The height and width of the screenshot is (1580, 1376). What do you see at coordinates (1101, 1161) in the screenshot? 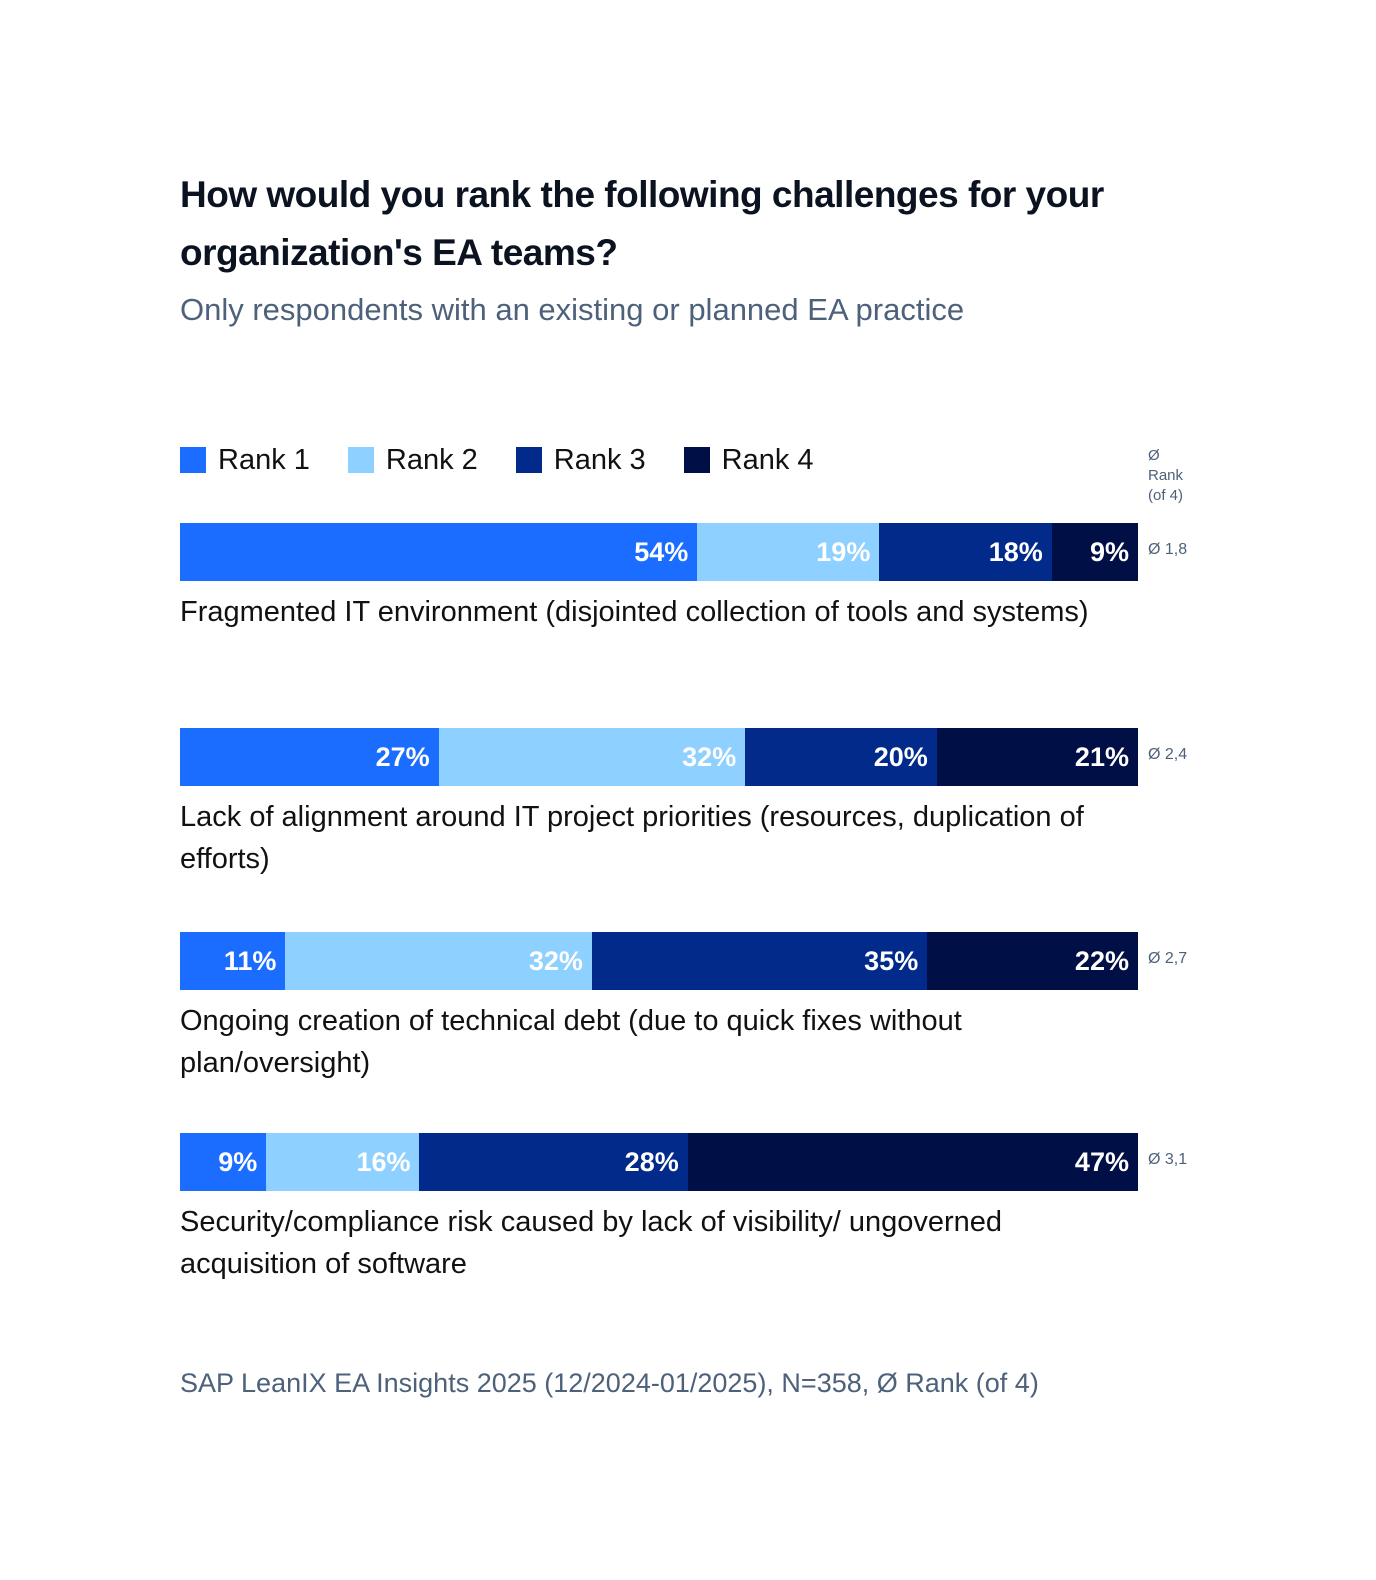
I see `bar-value-label: 47%` at bounding box center [1101, 1161].